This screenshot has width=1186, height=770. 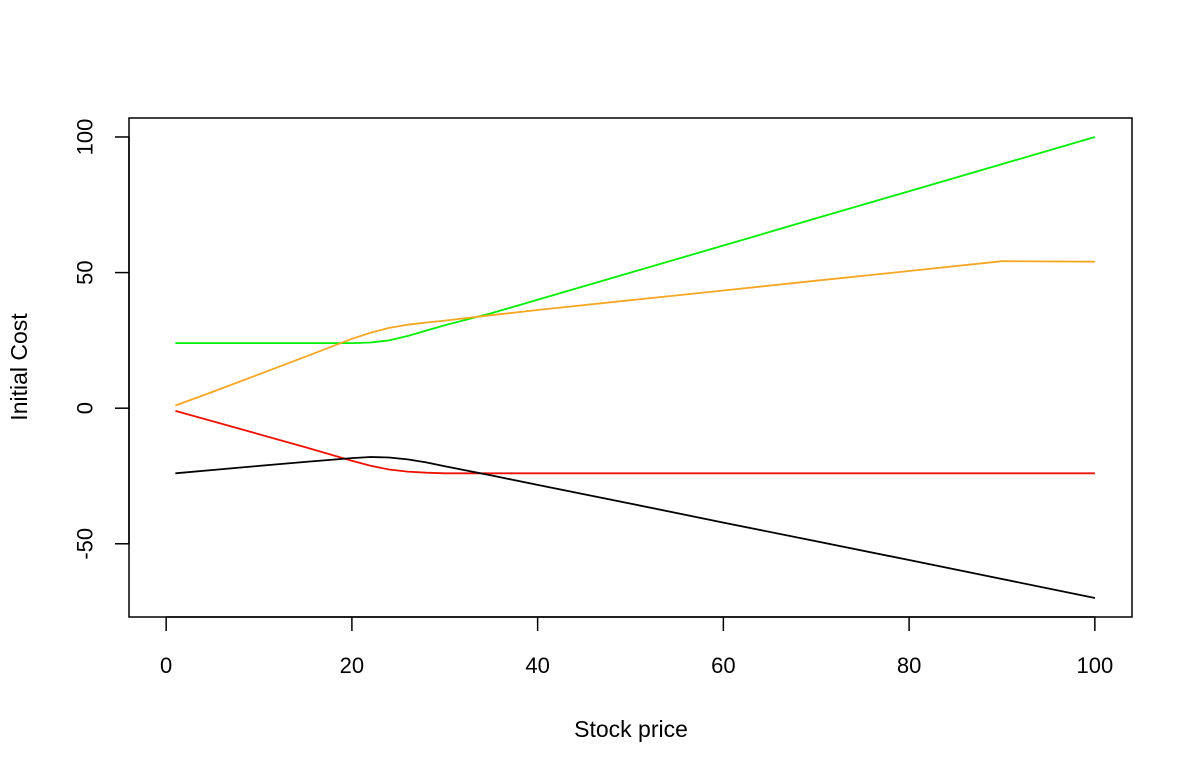 I want to click on y-tick-label: 0, so click(x=85, y=408).